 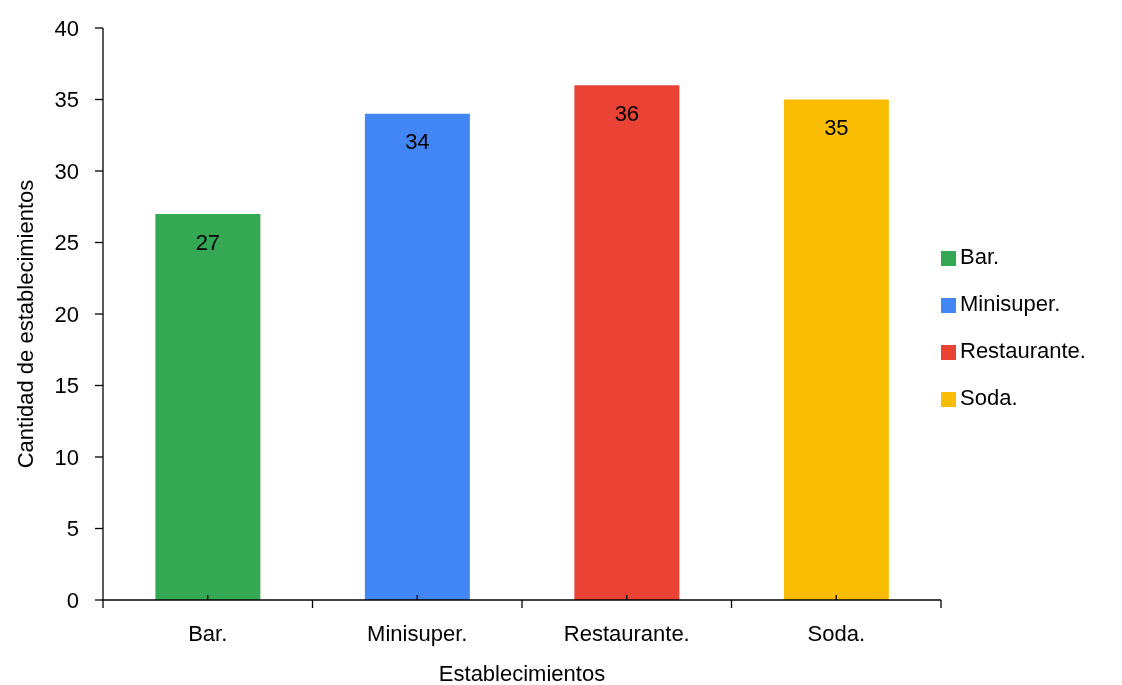 I want to click on x-axis-title: Establecimientos, so click(x=522, y=673).